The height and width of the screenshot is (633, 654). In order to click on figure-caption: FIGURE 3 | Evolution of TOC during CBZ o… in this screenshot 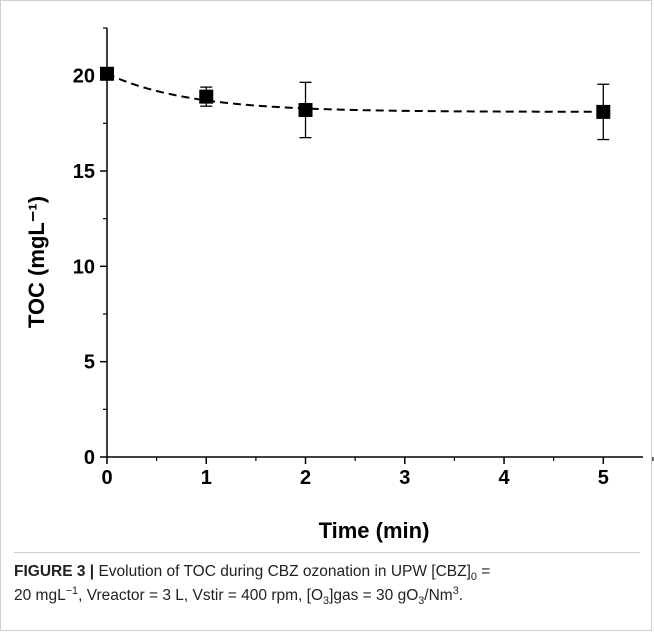, I will do `click(327, 584)`.